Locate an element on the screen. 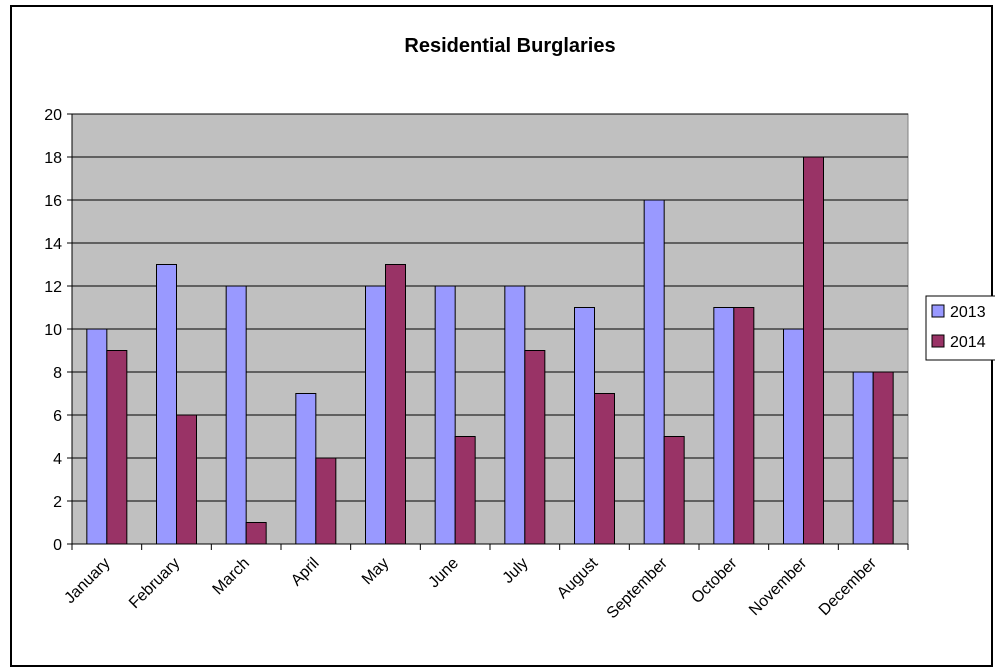 The height and width of the screenshot is (671, 995). bar-2013-october is located at coordinates (724, 426).